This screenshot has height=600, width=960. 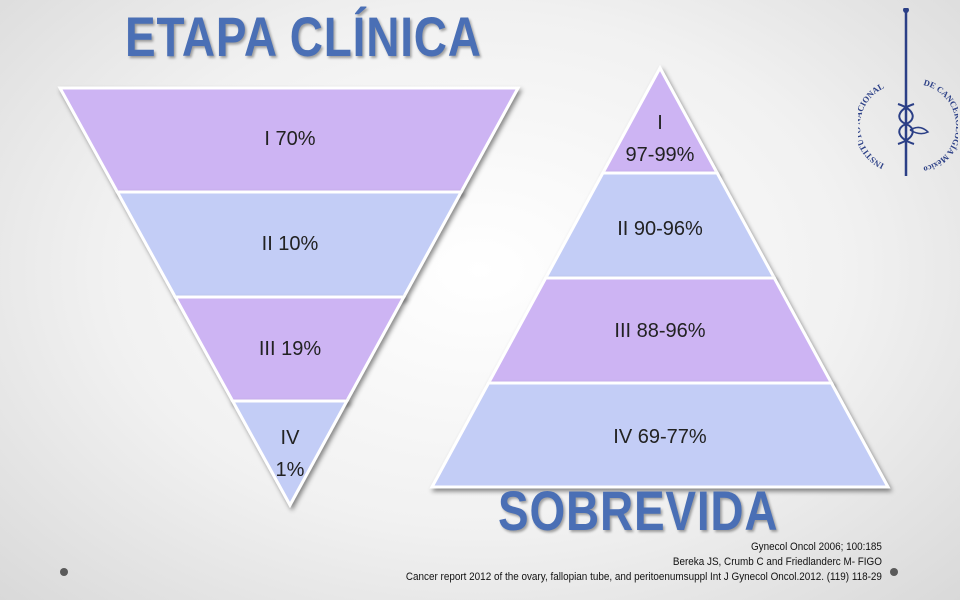 I want to click on inverted-pyramid-level-4-label: 1%, so click(x=290, y=470).